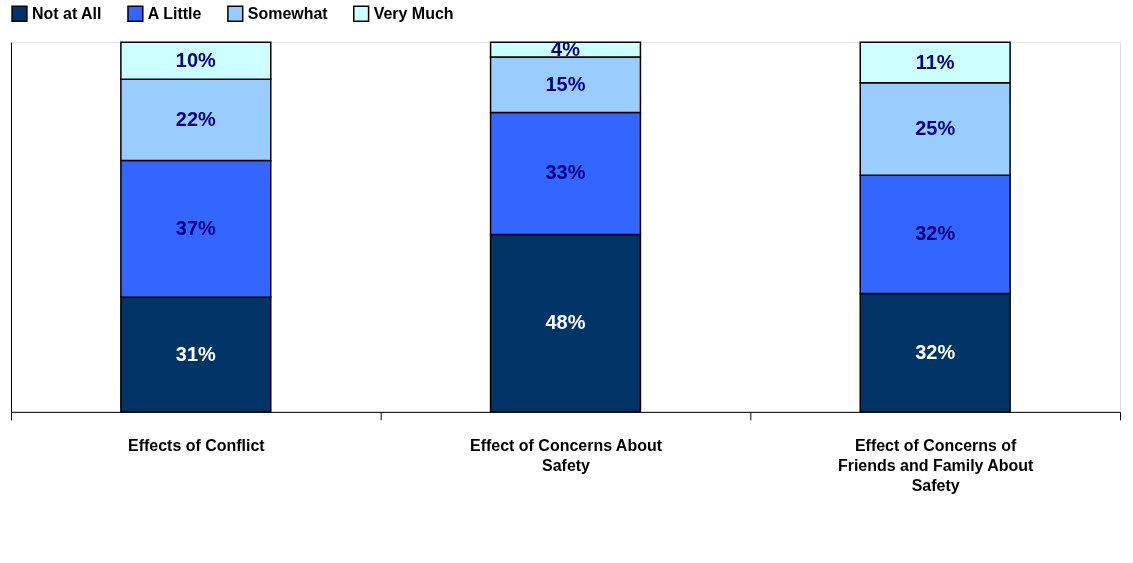 This screenshot has height=563, width=1133. What do you see at coordinates (66, 13) in the screenshot?
I see `legend-label: Not at All` at bounding box center [66, 13].